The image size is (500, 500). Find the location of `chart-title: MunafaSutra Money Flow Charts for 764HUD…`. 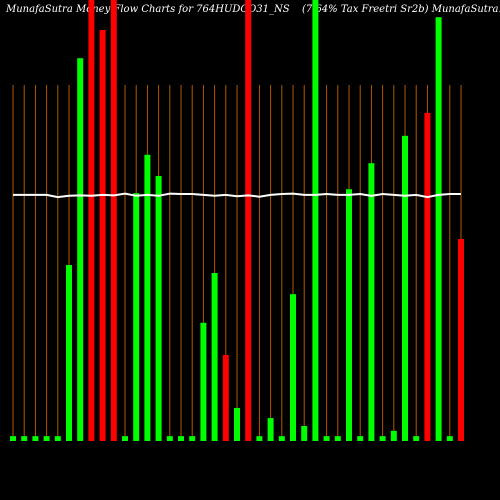

chart-title: MunafaSutra Money Flow Charts for 764HUD… is located at coordinates (147, 9).